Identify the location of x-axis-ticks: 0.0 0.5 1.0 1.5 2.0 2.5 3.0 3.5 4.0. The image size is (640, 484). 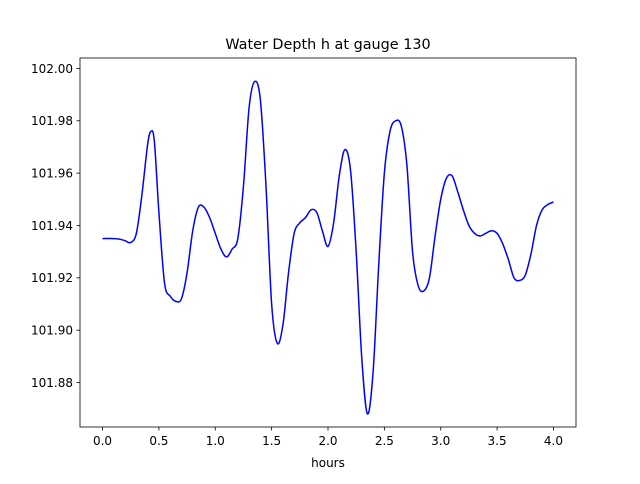
(328, 437).